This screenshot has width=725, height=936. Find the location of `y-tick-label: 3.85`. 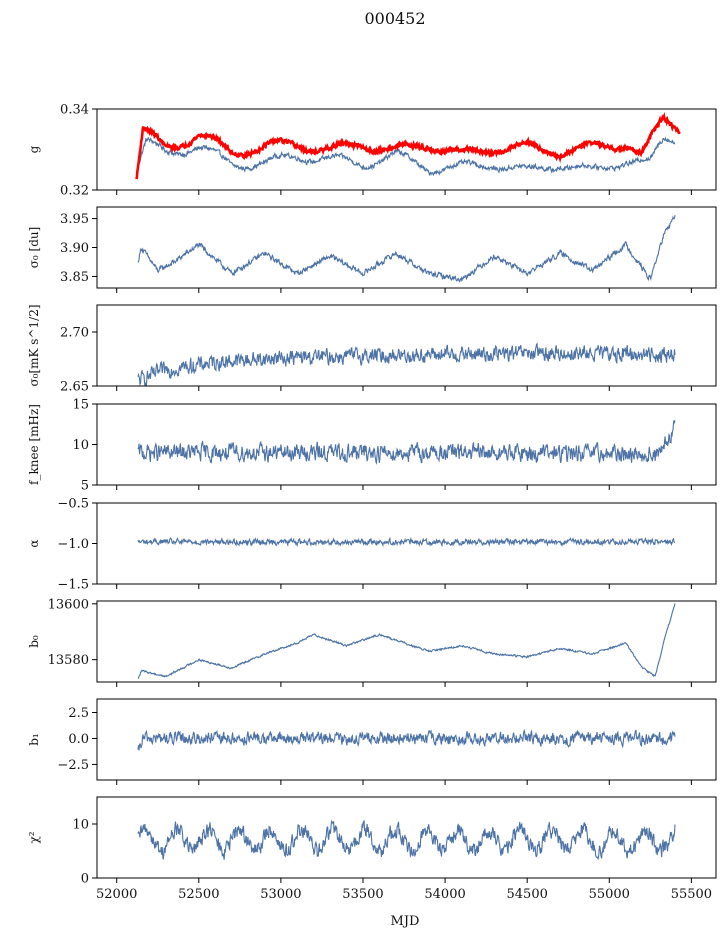

y-tick-label: 3.85 is located at coordinates (74, 277).